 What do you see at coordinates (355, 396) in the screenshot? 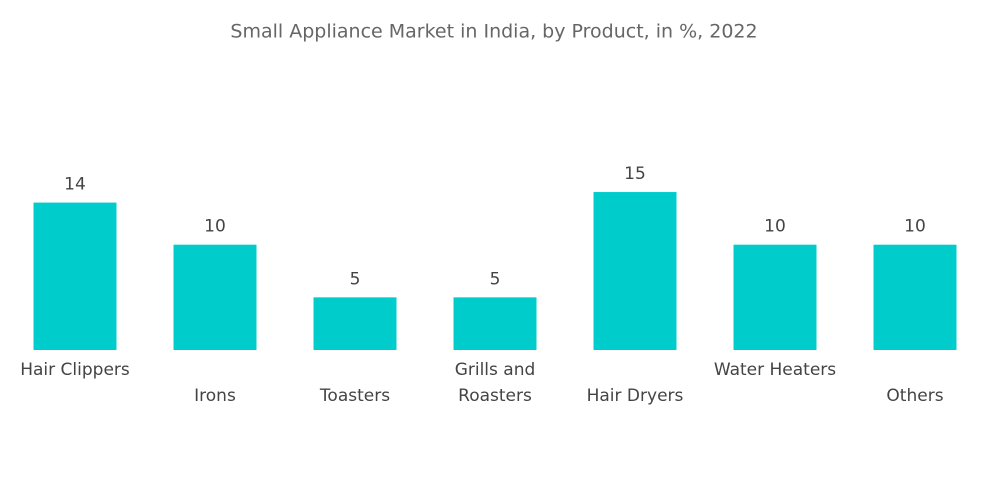
I see `x-tick-label: Toasters` at bounding box center [355, 396].